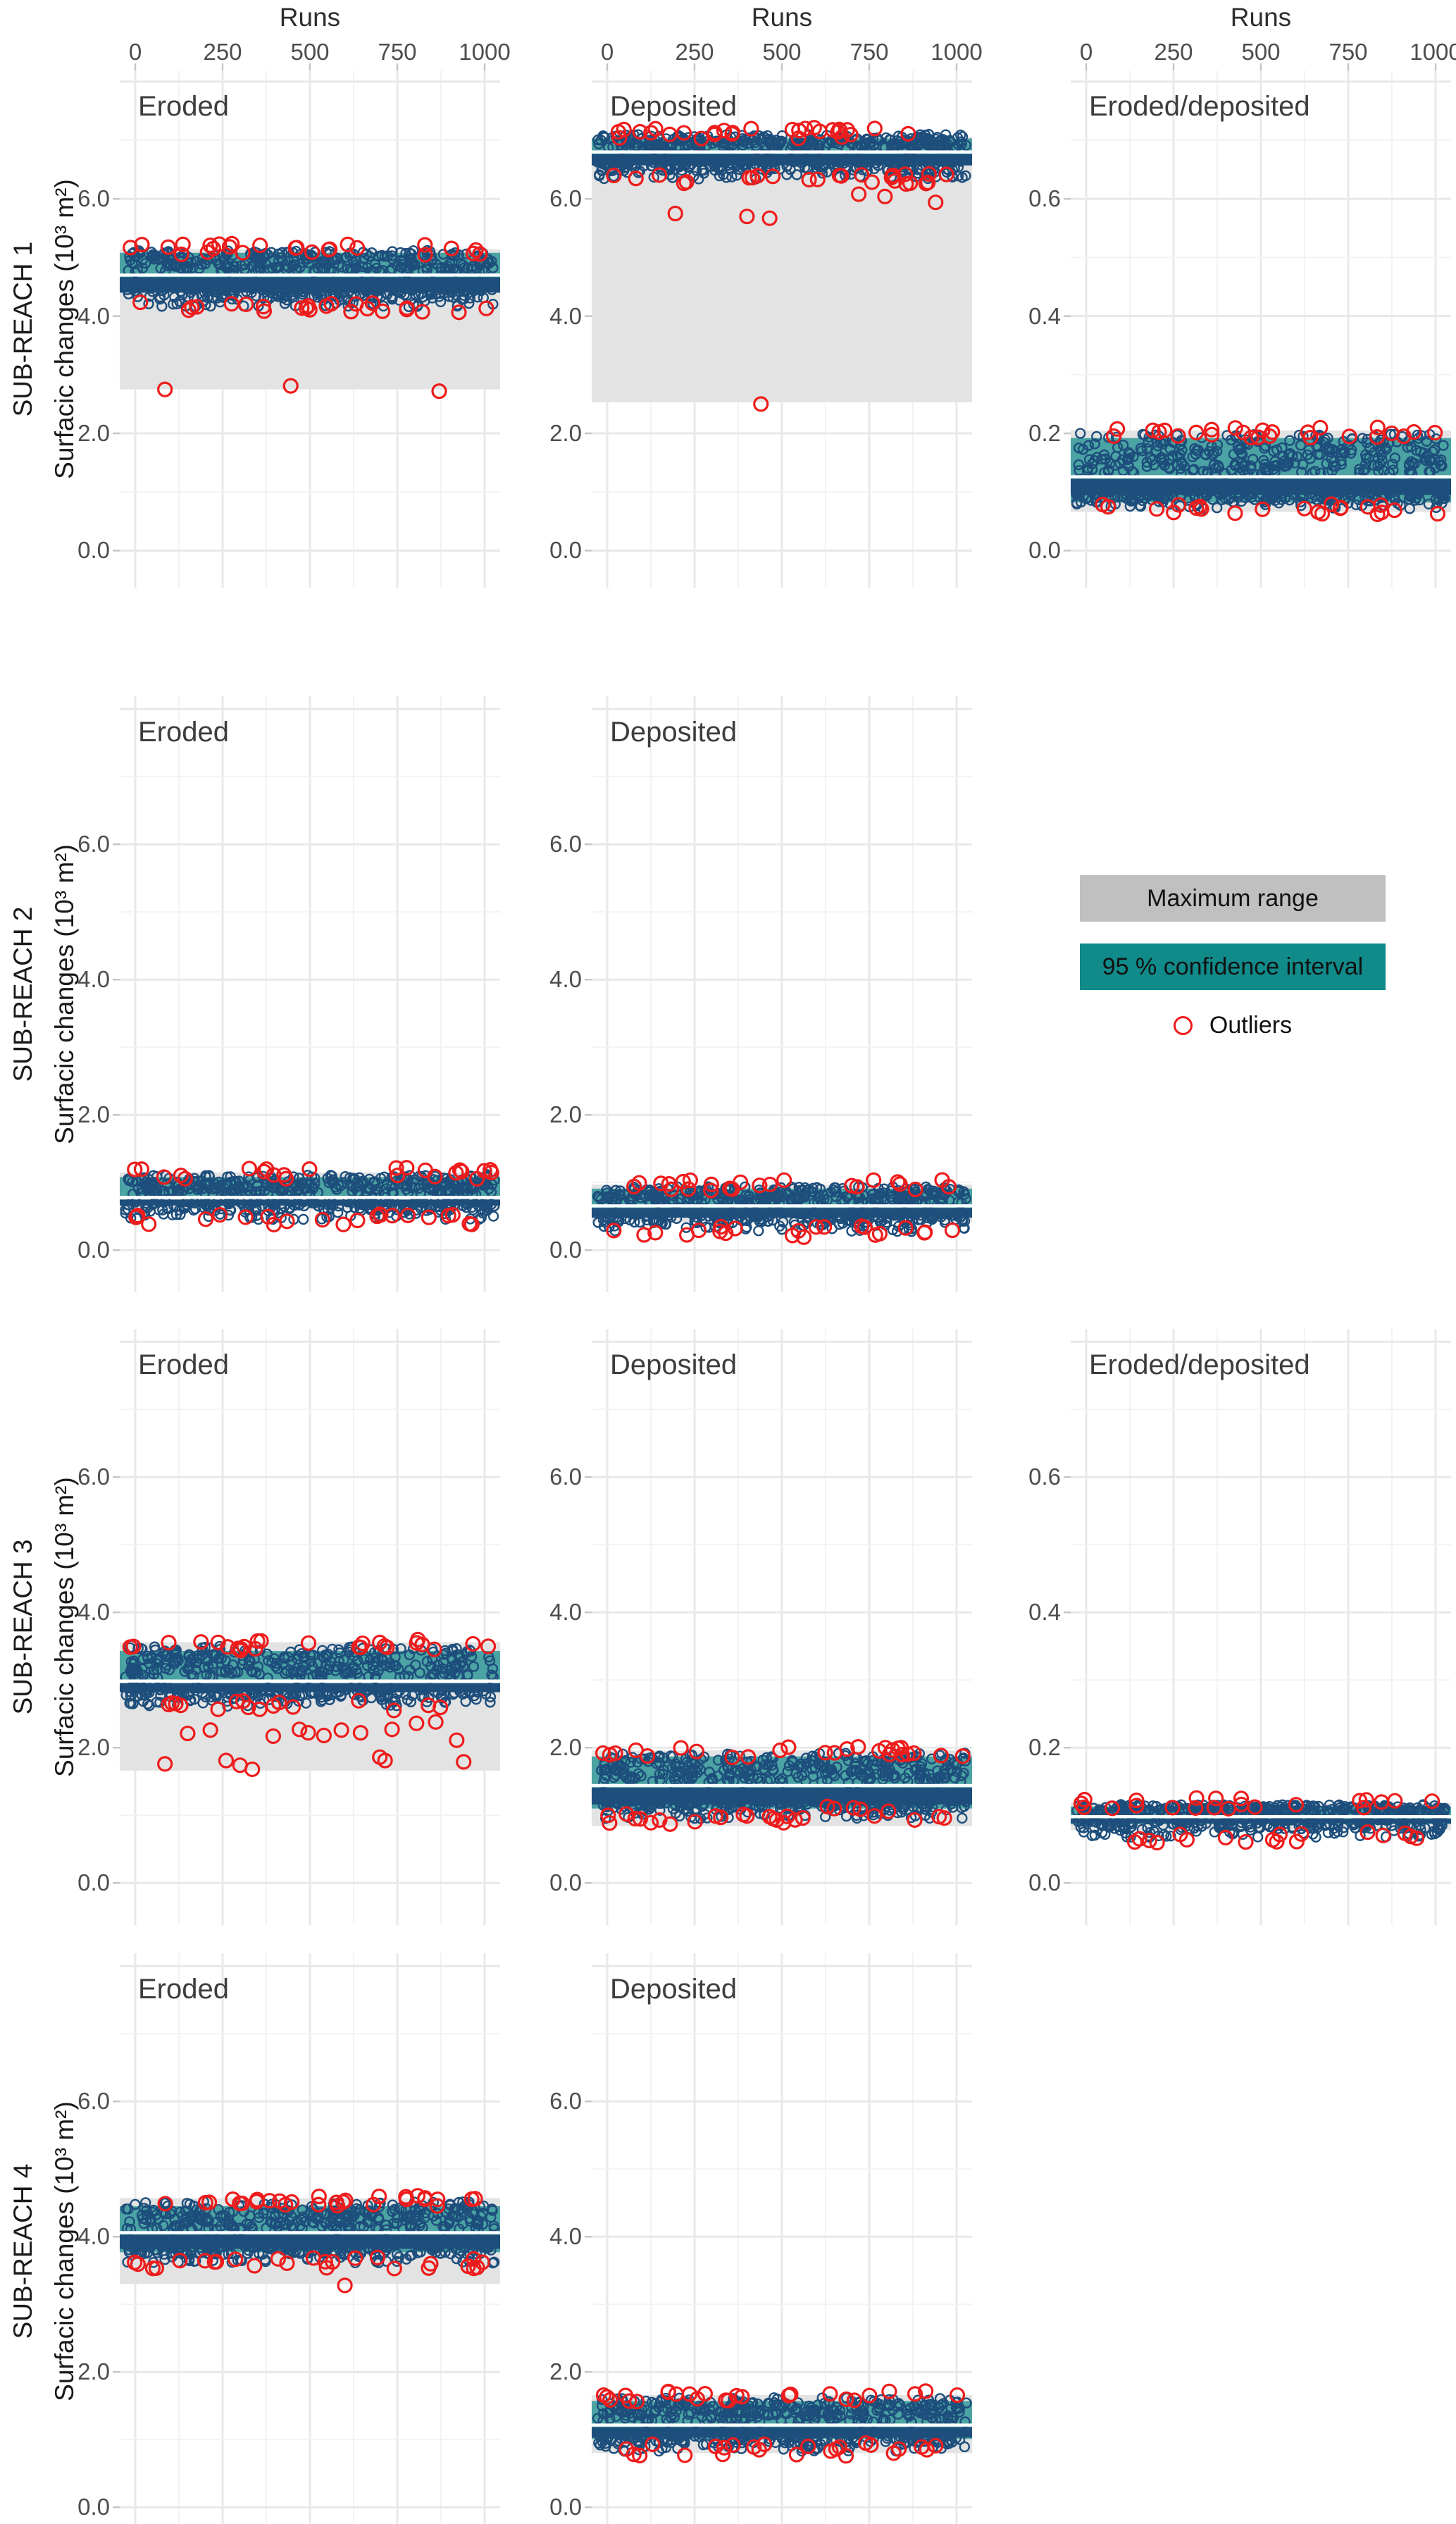 The width and height of the screenshot is (1456, 2524). I want to click on legend-ci-label: 95 % confidence interval, so click(1233, 967).